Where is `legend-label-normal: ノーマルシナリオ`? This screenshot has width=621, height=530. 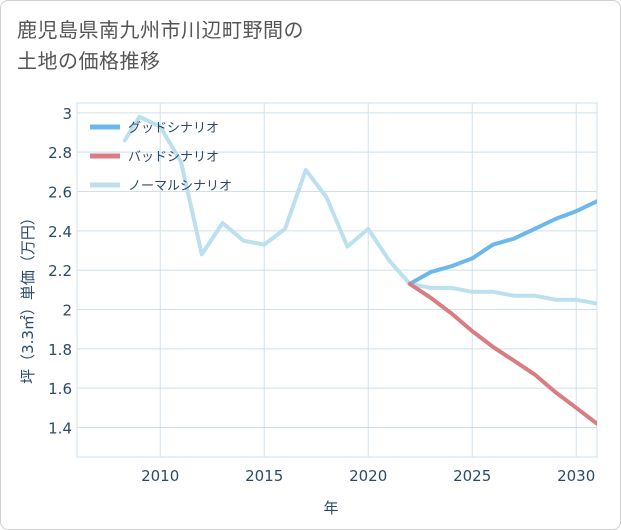
legend-label-normal: ノーマルシナリオ is located at coordinates (180, 186).